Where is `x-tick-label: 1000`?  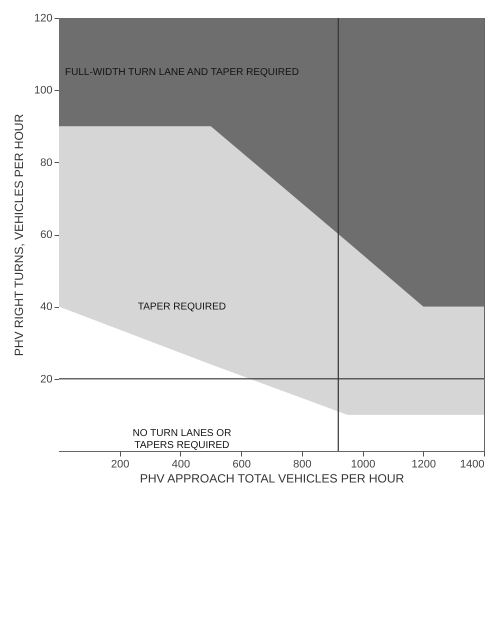 x-tick-label: 1000 is located at coordinates (363, 464).